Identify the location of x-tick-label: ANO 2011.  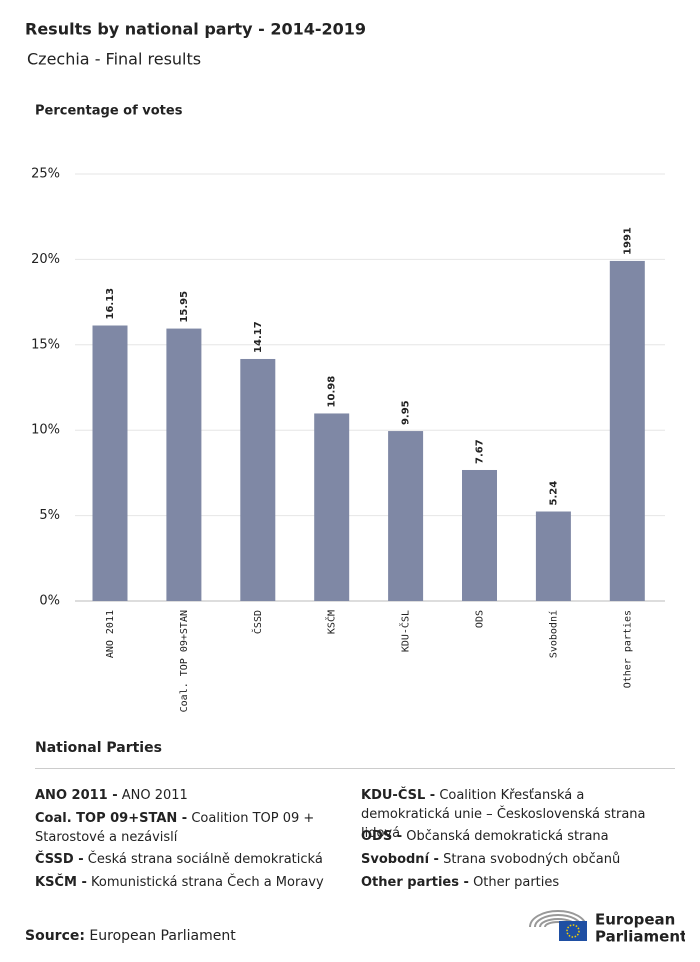
(110, 634).